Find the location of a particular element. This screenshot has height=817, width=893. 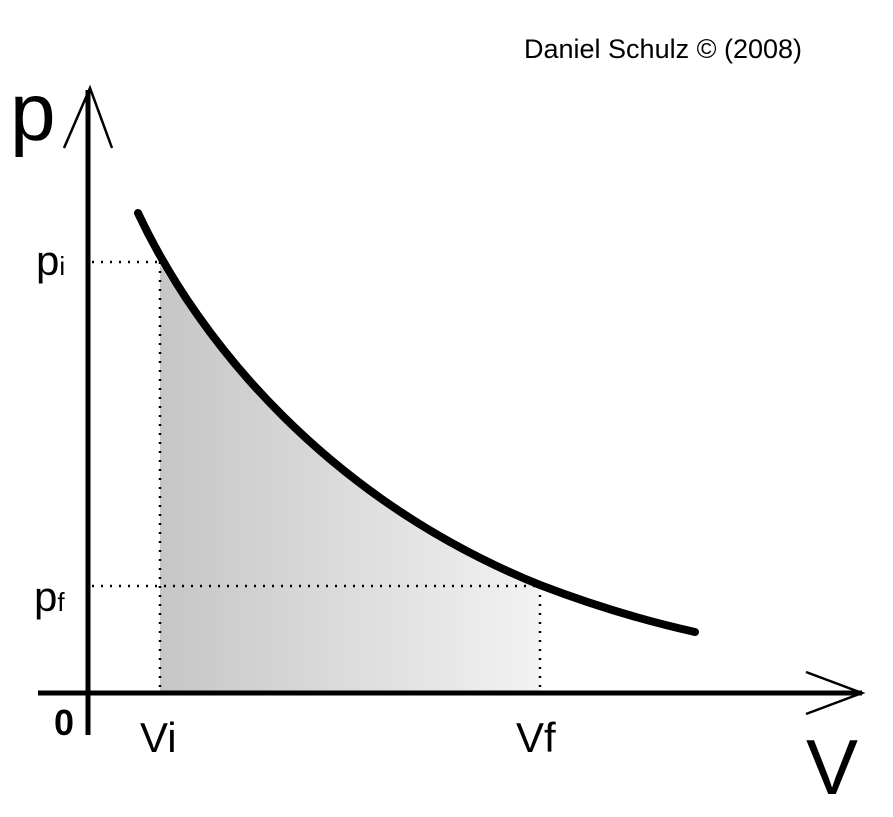

p-final-sub: f is located at coordinates (61, 602).